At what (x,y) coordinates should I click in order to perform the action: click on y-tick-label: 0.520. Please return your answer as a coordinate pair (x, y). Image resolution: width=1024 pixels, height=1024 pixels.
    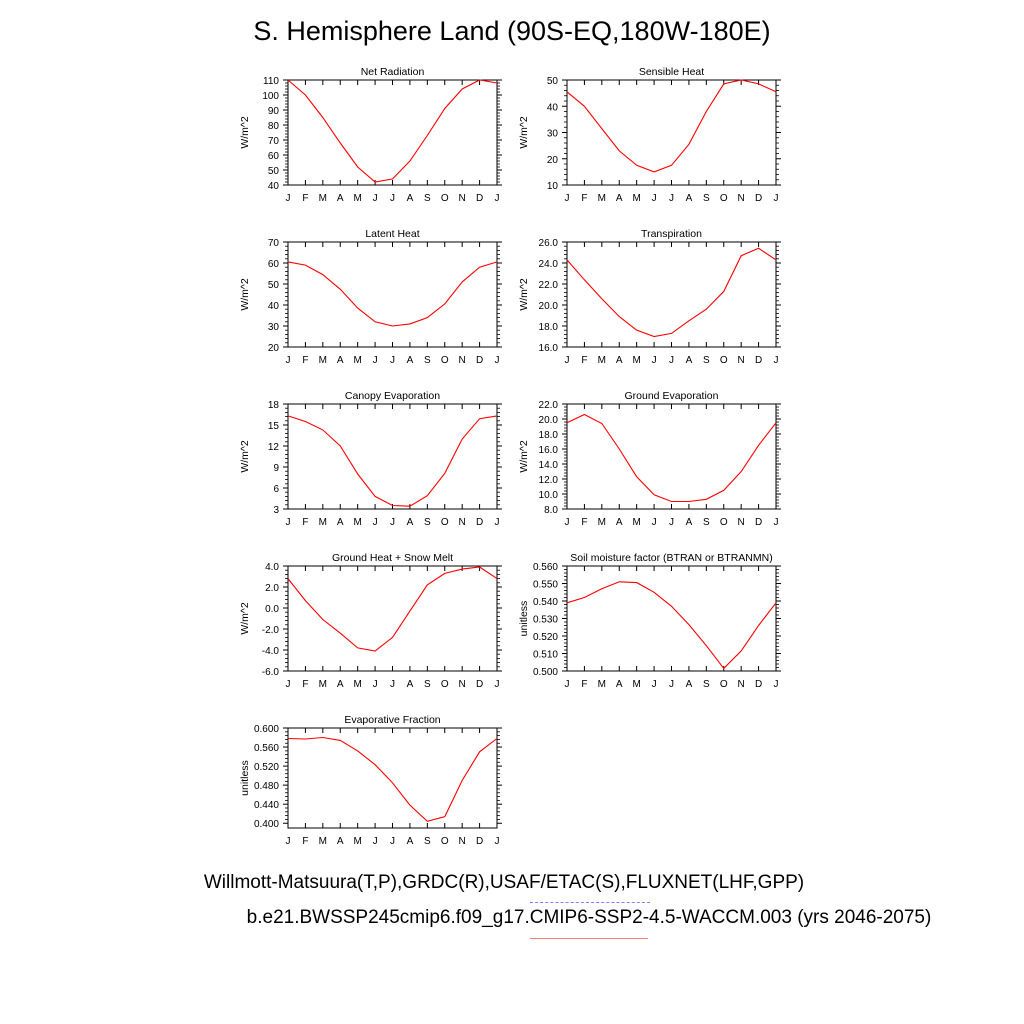
    Looking at the image, I should click on (545, 637).